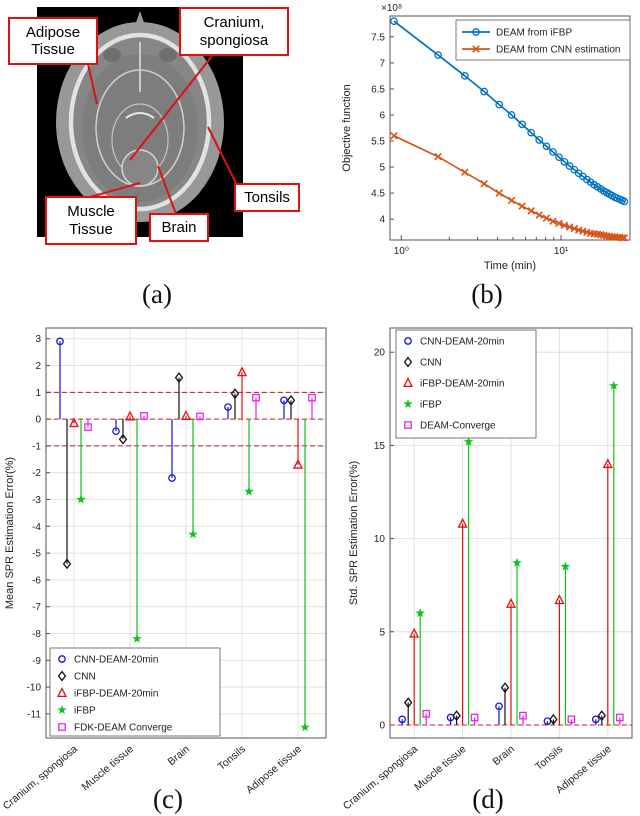 The width and height of the screenshot is (640, 816). Describe the element at coordinates (534, 33) in the screenshot. I see `svg-text: DEAM from iFBP` at that location.